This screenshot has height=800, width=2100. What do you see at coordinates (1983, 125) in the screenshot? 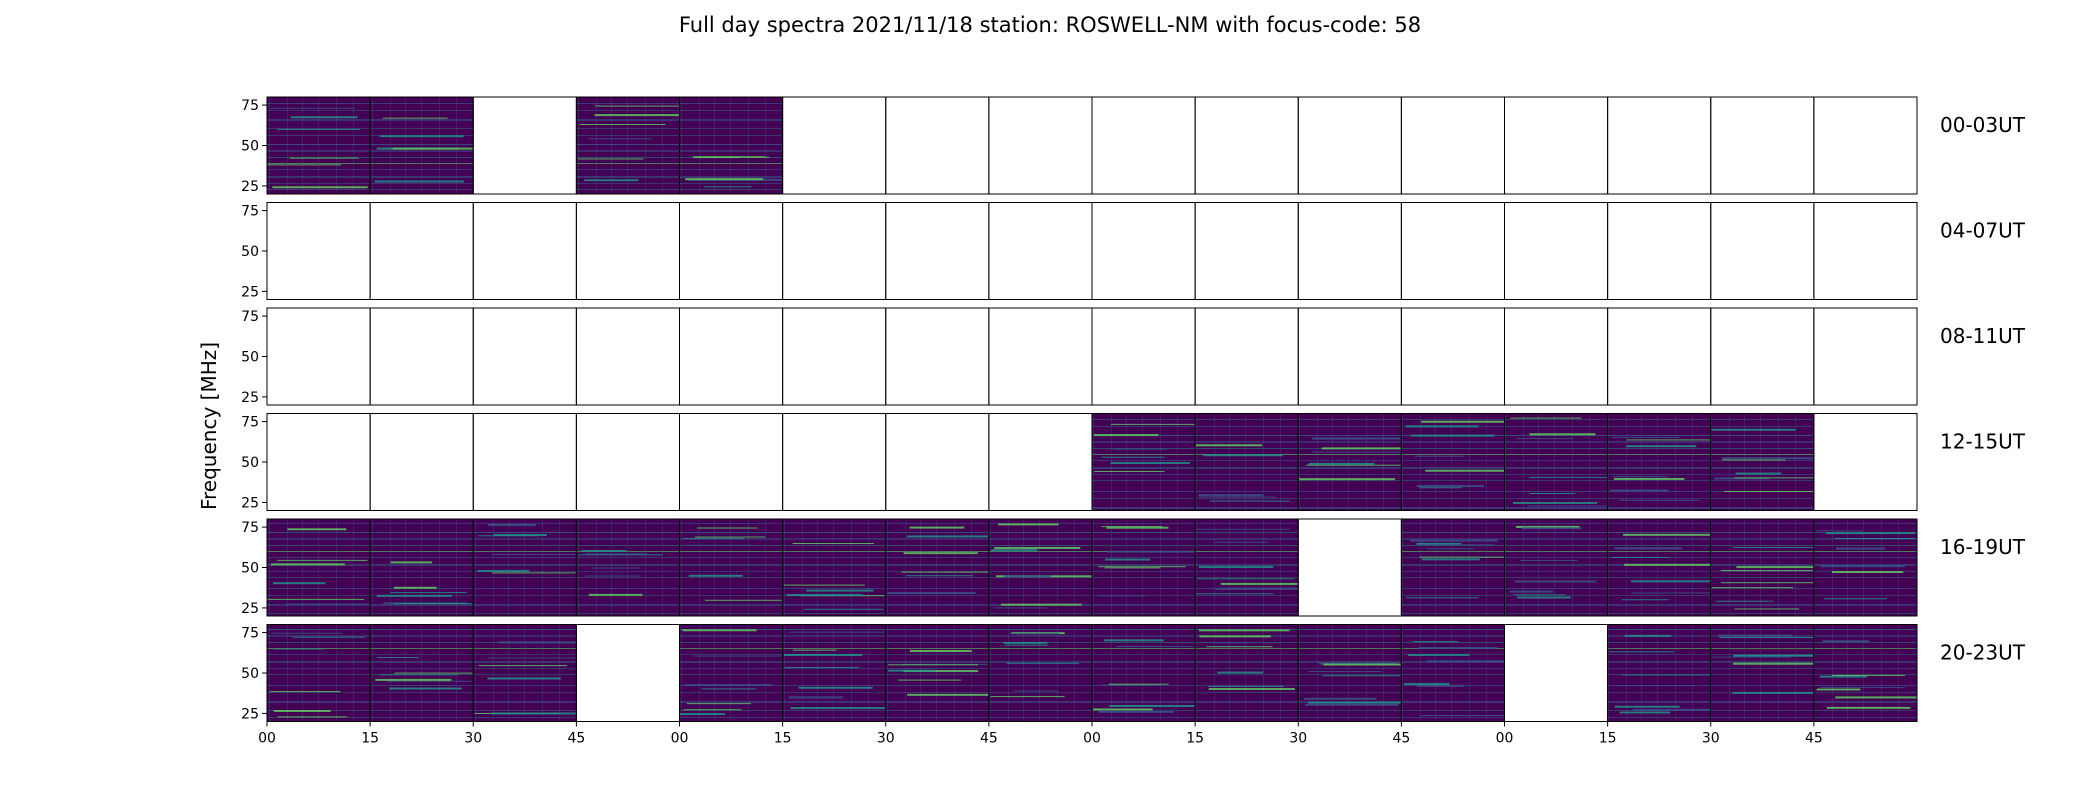
I see `row-time-label: 00-03UT` at bounding box center [1983, 125].